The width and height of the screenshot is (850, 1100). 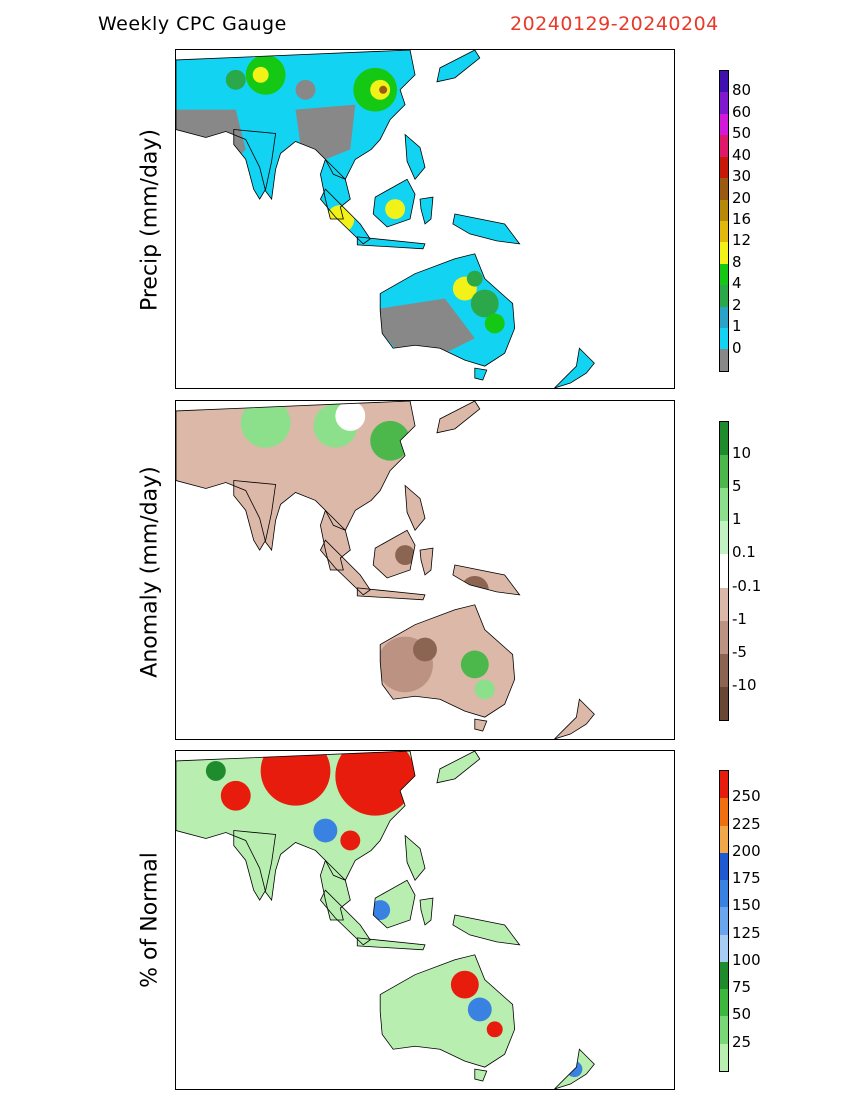 I want to click on colorbar-tick-label: 4, so click(x=737, y=283).